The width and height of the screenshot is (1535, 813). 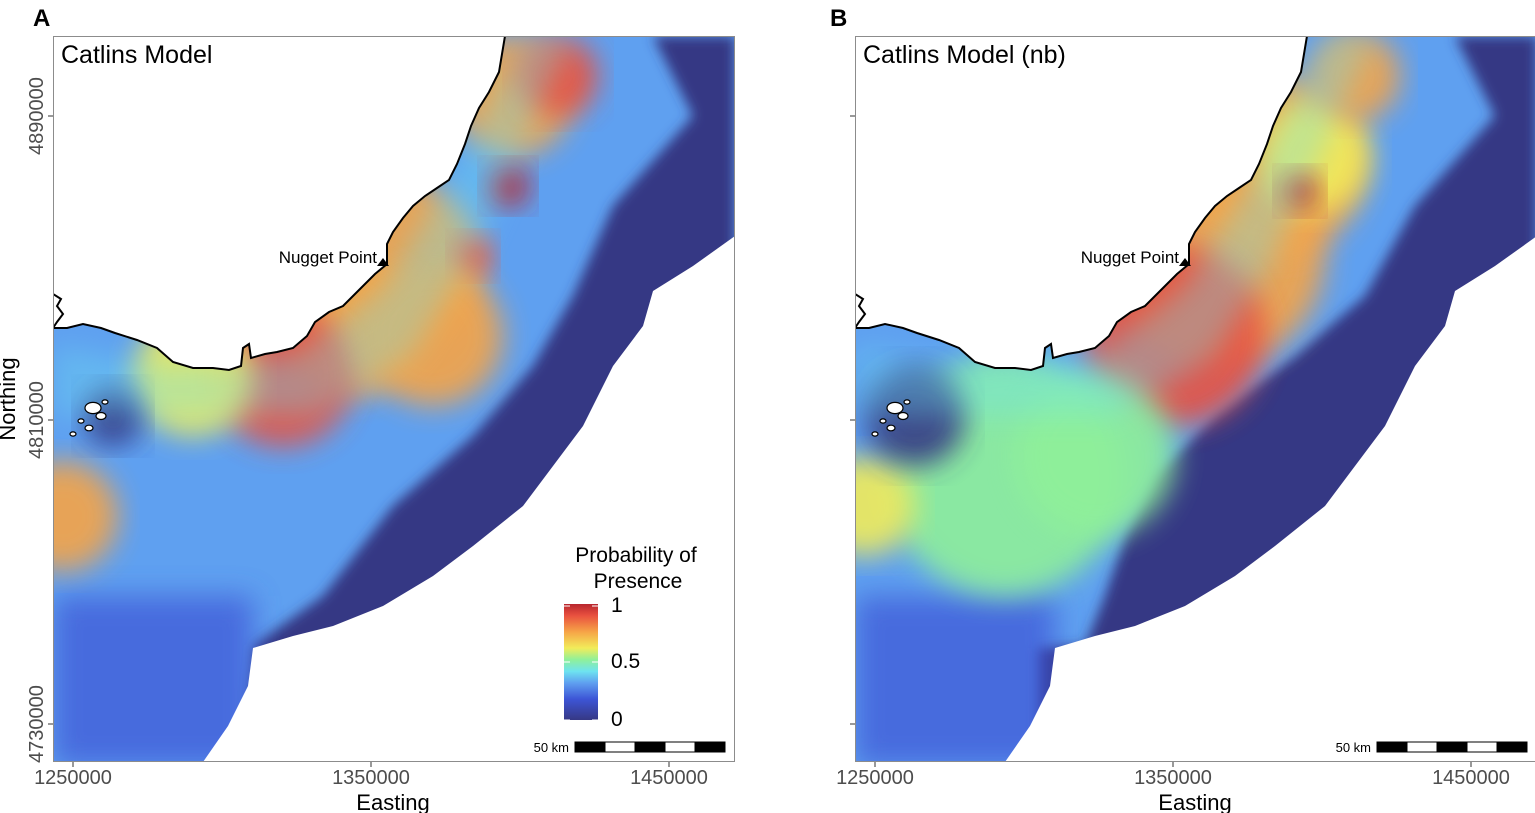 I want to click on legend-tick-label: 0.5, so click(x=625, y=661).